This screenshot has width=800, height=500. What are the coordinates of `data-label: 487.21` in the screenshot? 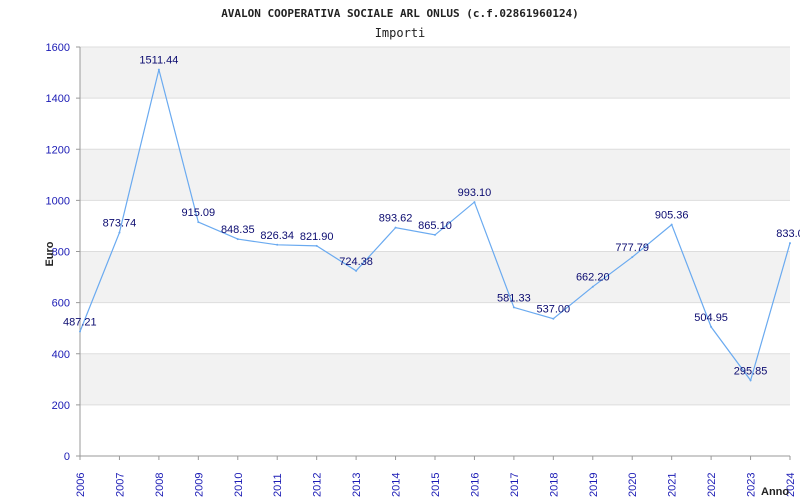 It's located at (80, 322).